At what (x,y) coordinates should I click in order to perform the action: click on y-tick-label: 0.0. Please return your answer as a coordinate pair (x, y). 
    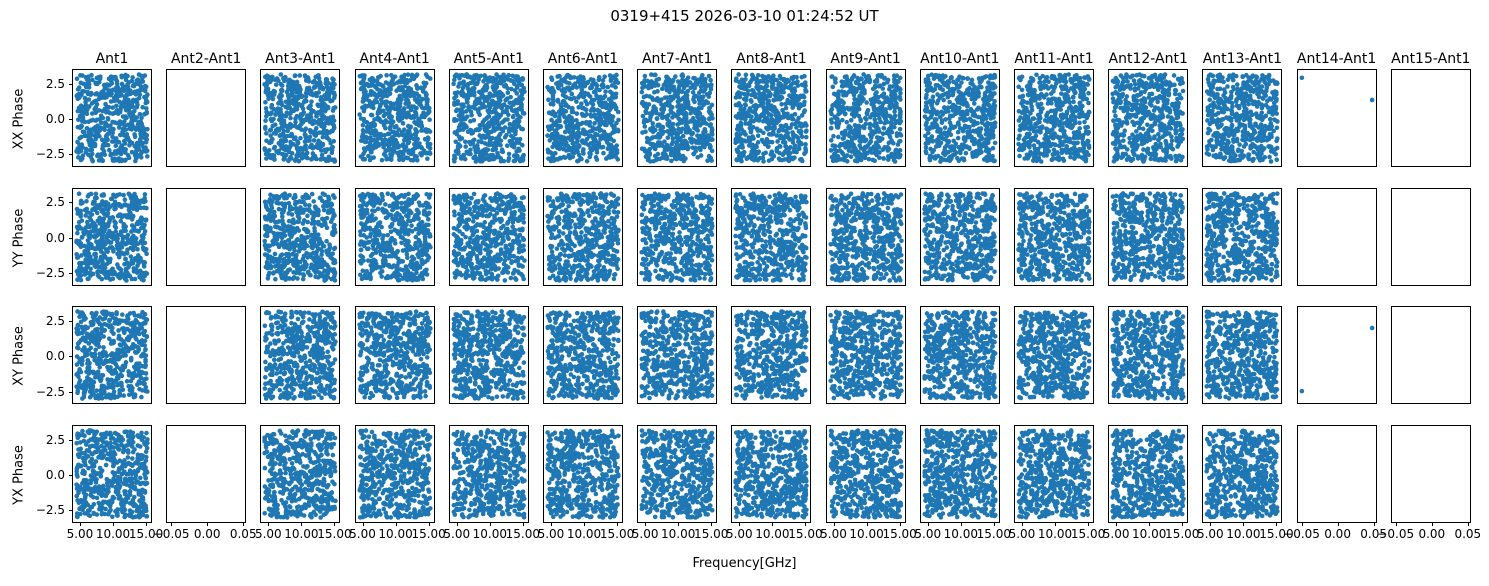
    Looking at the image, I should click on (55, 475).